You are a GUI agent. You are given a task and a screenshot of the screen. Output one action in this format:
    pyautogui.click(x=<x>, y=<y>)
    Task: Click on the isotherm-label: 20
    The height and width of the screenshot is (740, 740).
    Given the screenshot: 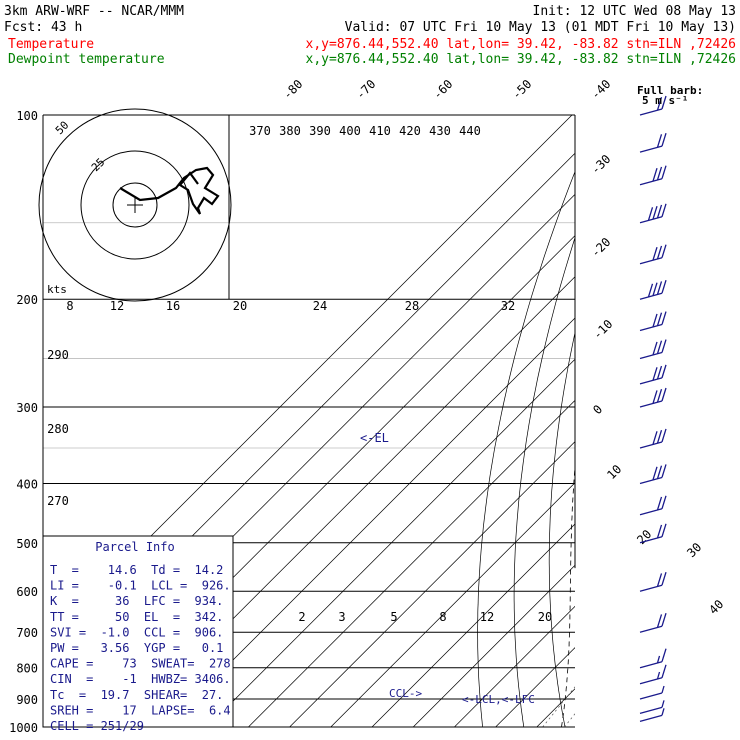 What is the action you would take?
    pyautogui.click(x=644, y=537)
    